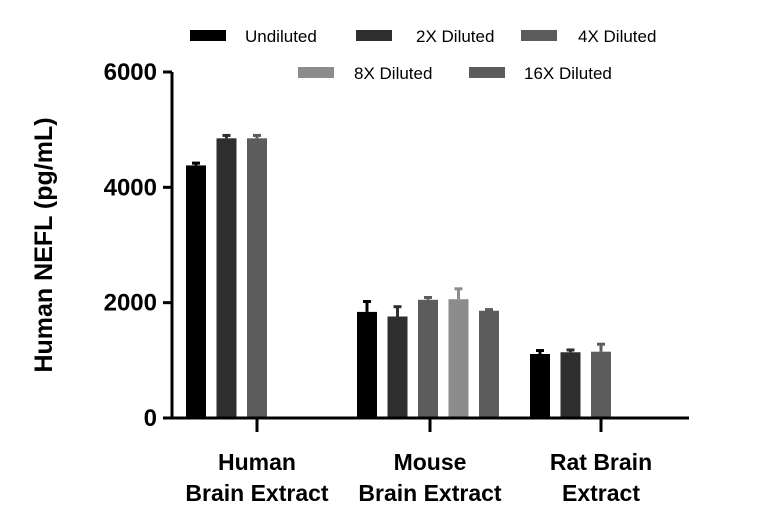 This screenshot has width=768, height=531. Describe the element at coordinates (617, 36) in the screenshot. I see `legend-label: 4X Diluted` at that location.